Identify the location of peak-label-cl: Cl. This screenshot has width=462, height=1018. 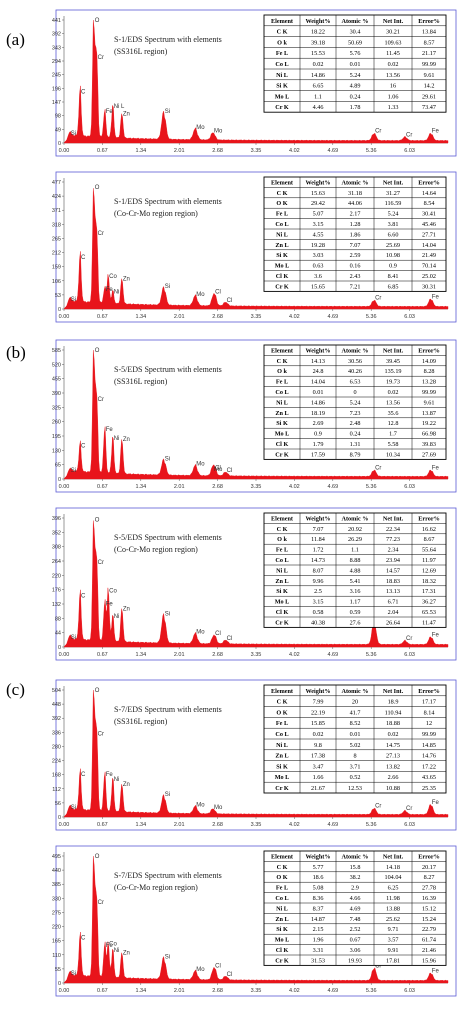
(230, 471).